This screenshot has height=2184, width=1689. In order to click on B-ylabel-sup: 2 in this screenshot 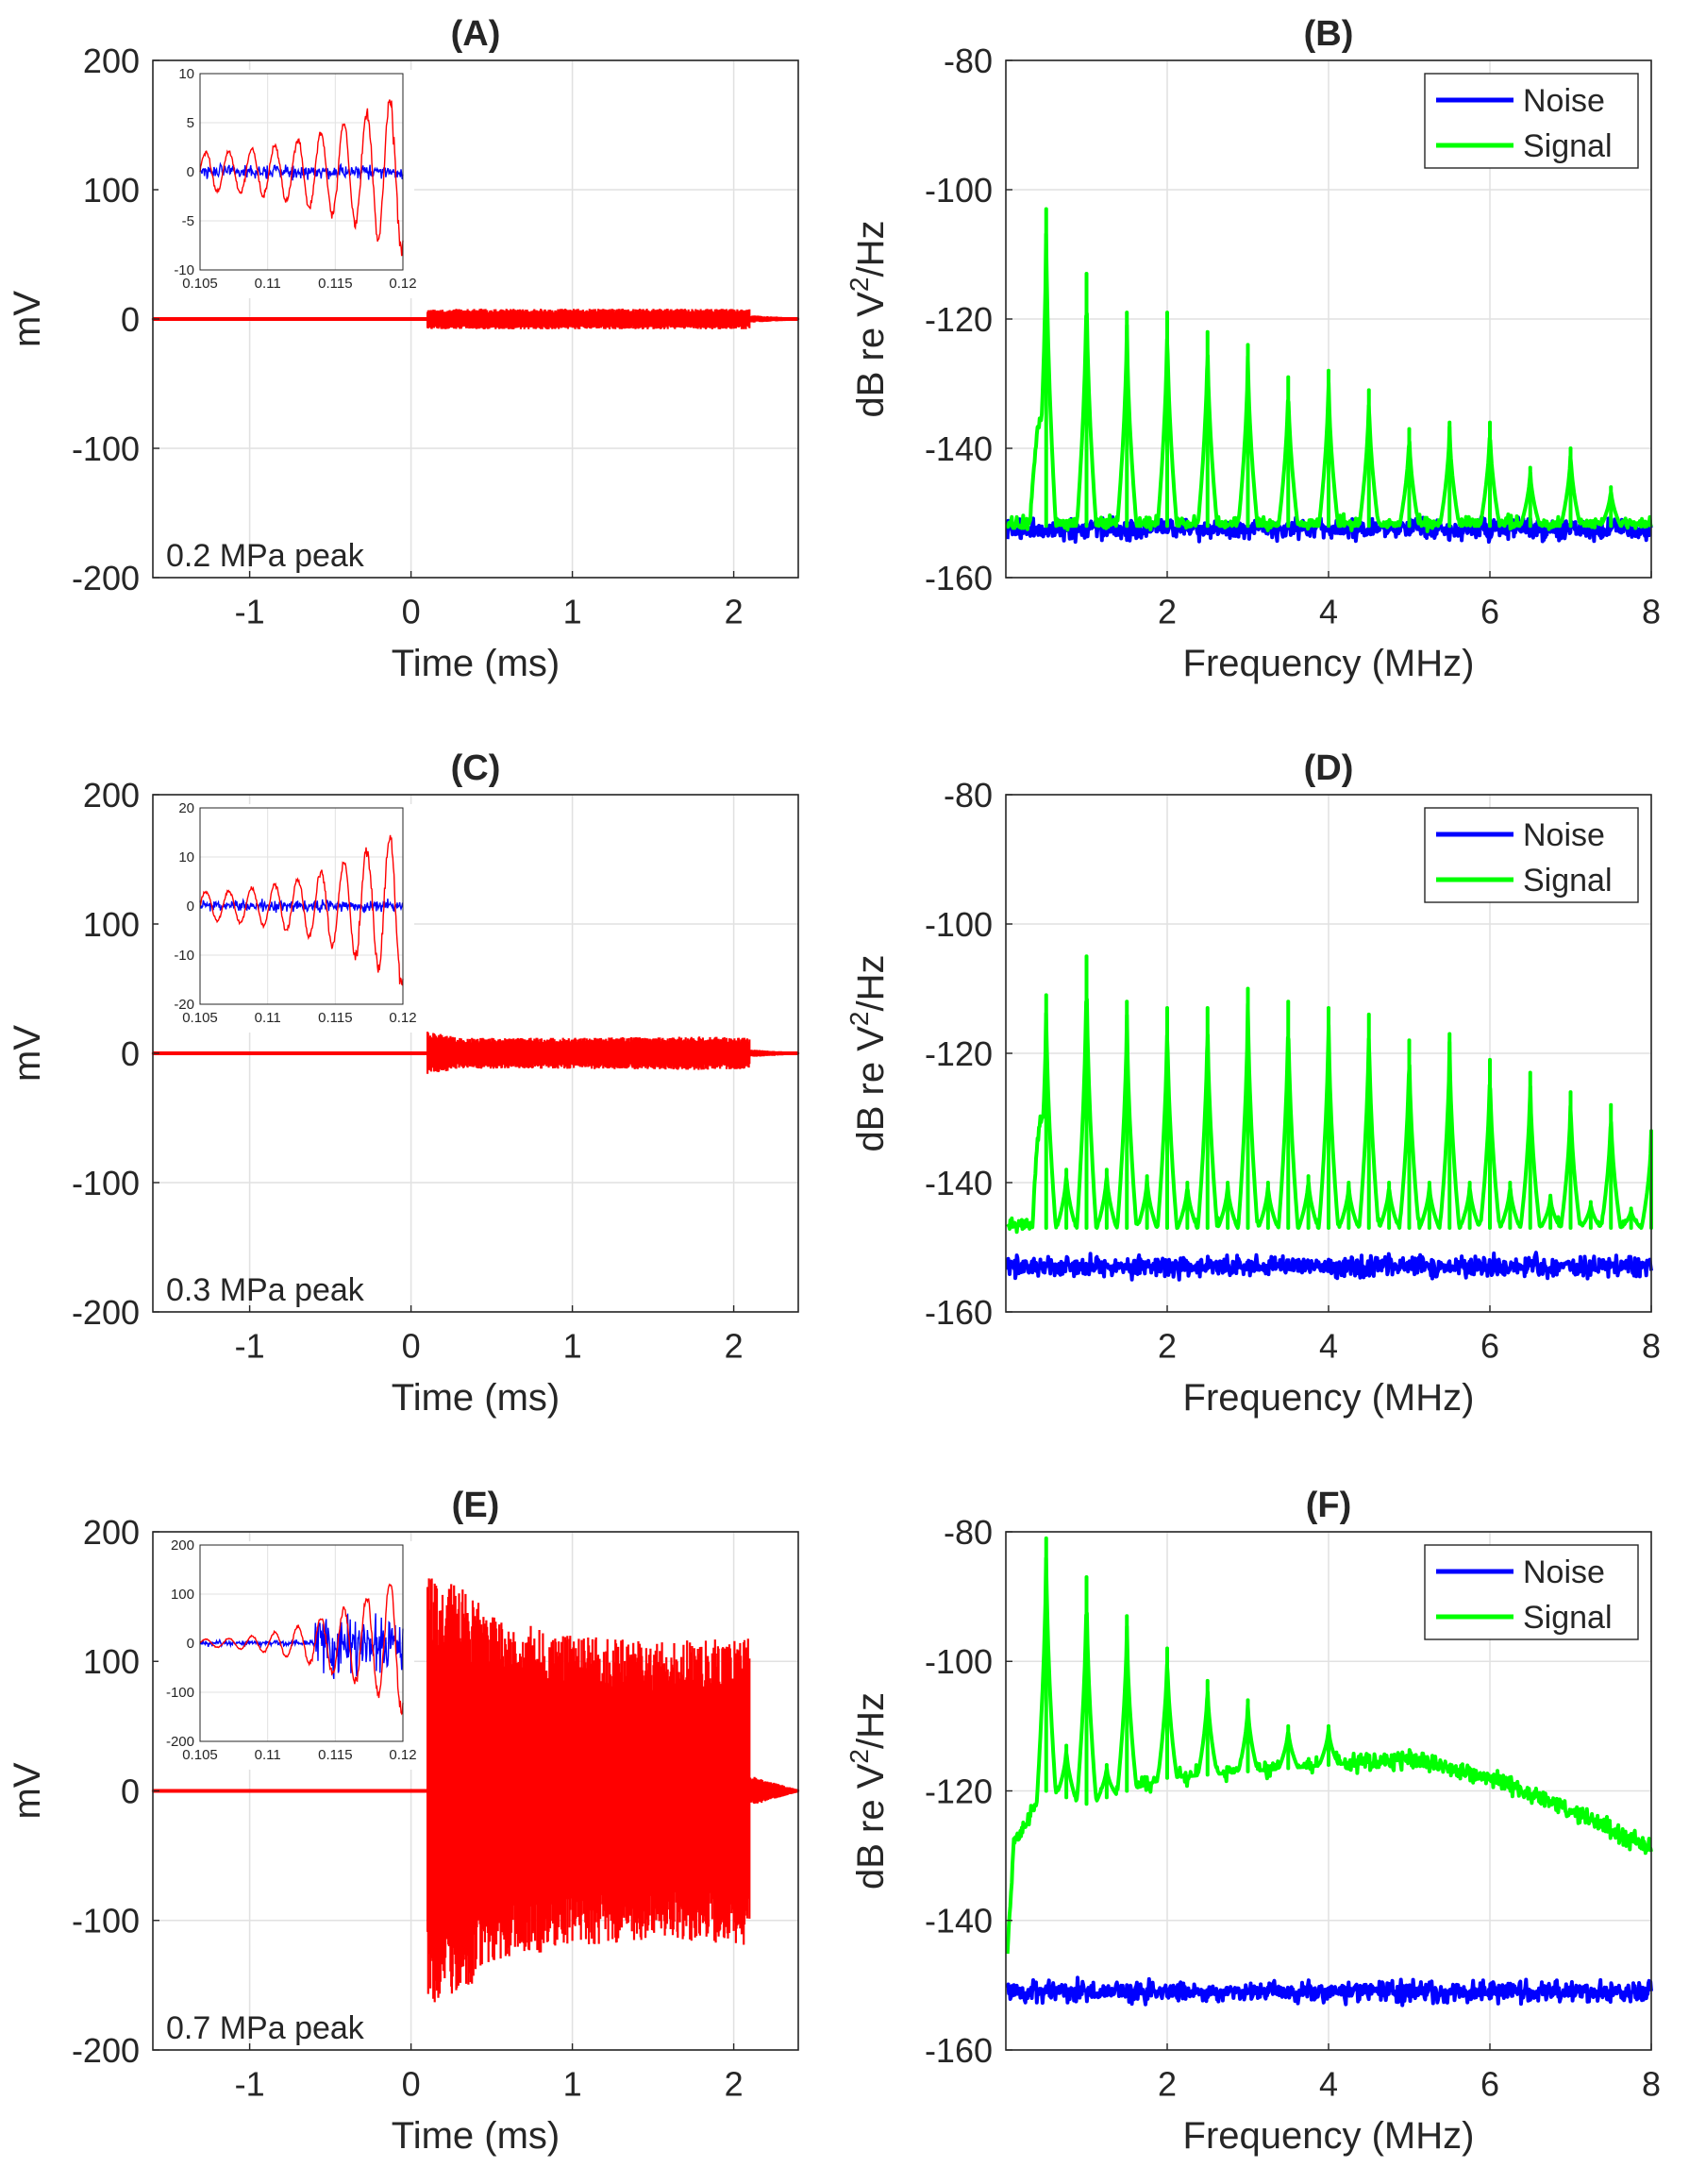, I will do `click(859, 285)`.